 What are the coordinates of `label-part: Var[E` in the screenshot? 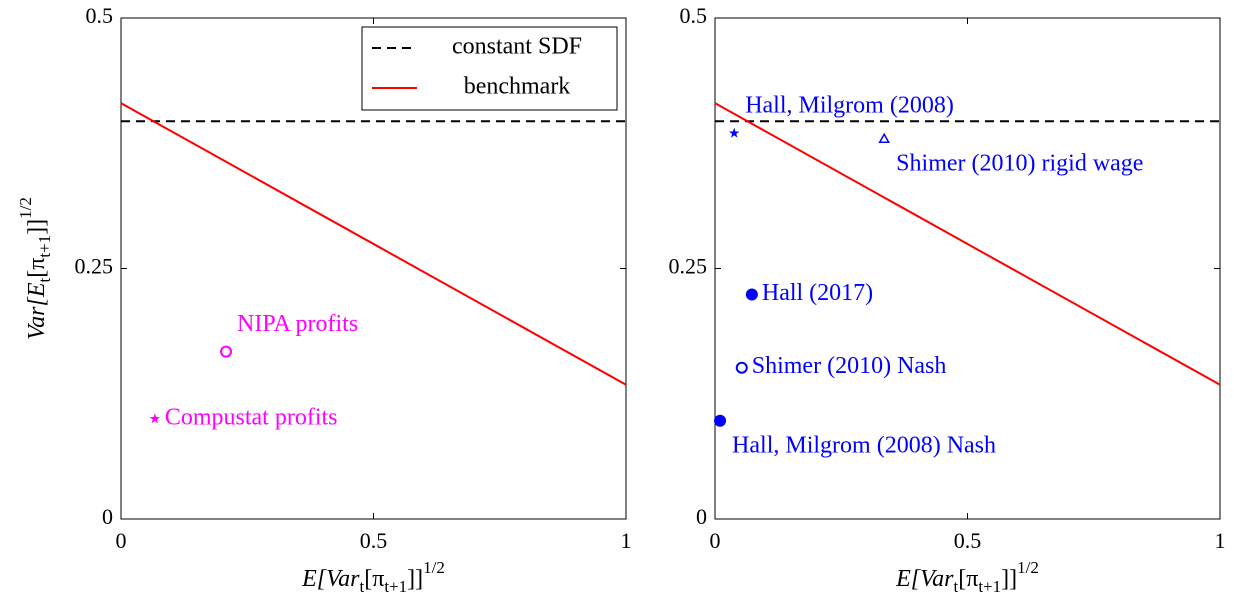 It's located at (37, 311).